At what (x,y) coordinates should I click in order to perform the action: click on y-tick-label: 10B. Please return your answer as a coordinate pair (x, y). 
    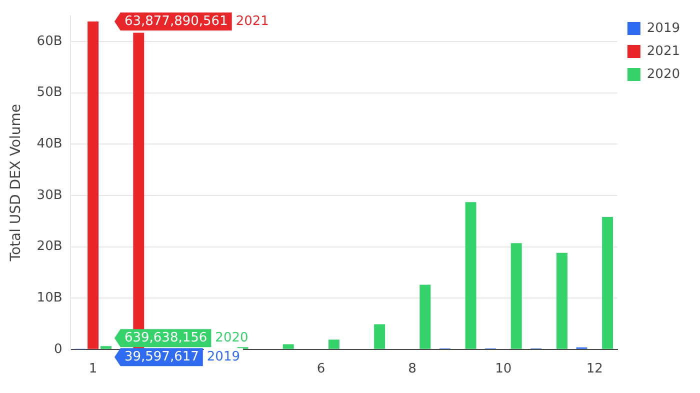
    Looking at the image, I should click on (49, 298).